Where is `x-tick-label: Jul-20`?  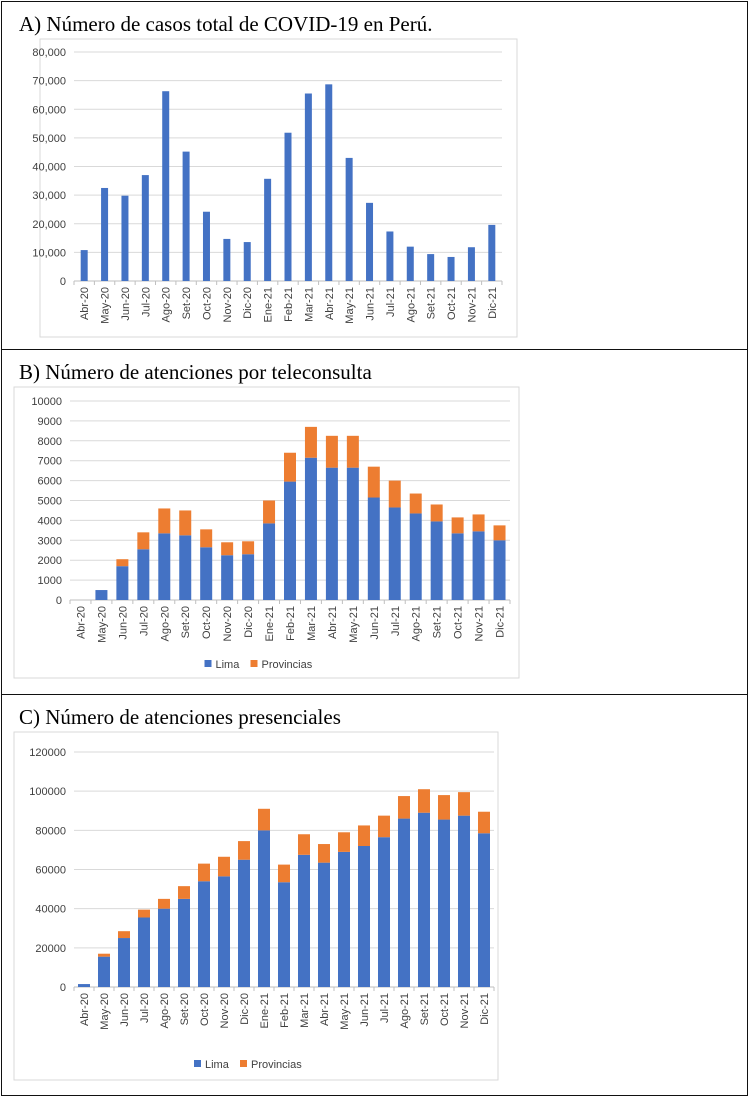 x-tick-label: Jul-20 is located at coordinates (144, 621).